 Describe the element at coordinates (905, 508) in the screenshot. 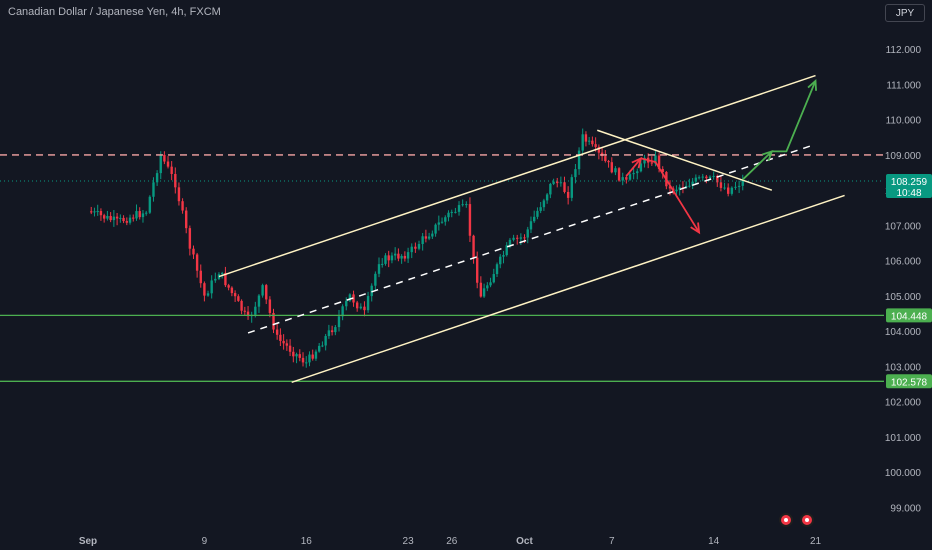

I see `price-tick-label: 99.000` at that location.